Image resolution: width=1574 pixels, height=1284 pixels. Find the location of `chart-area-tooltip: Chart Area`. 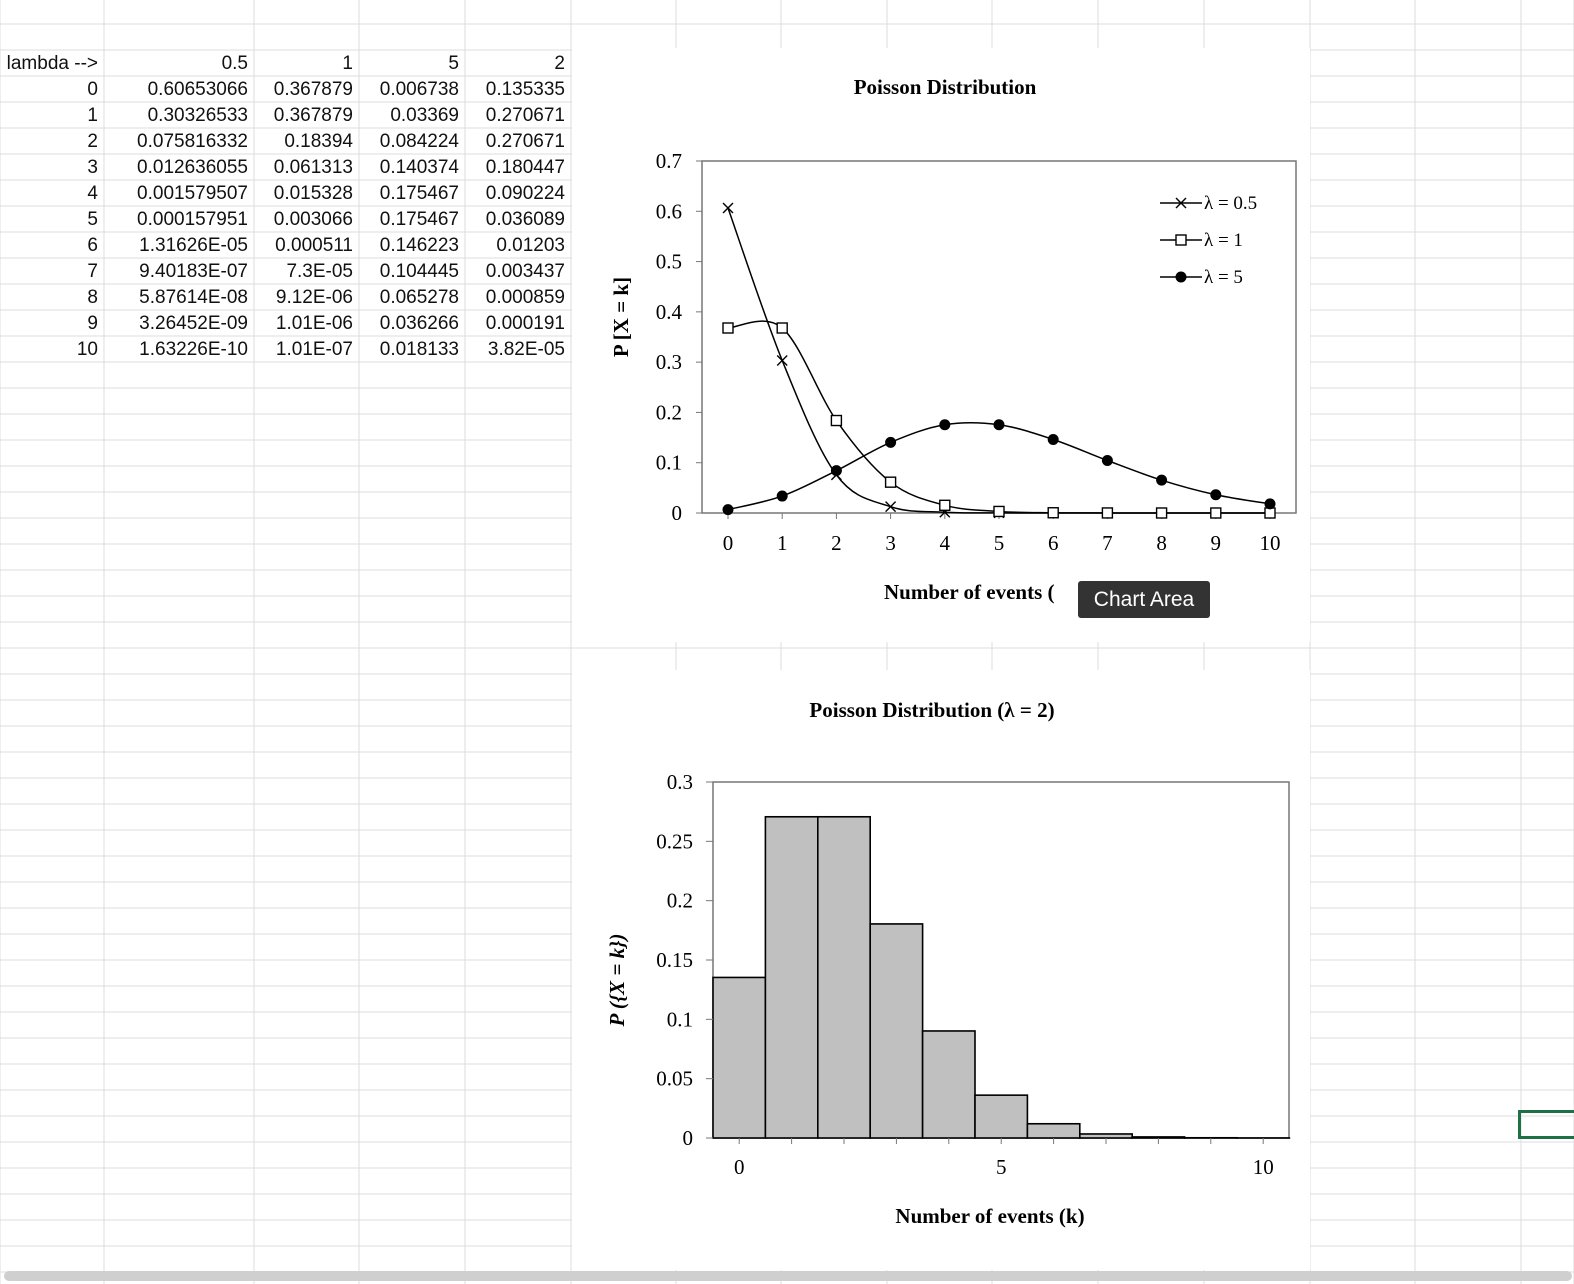

chart-area-tooltip: Chart Area is located at coordinates (1144, 599).